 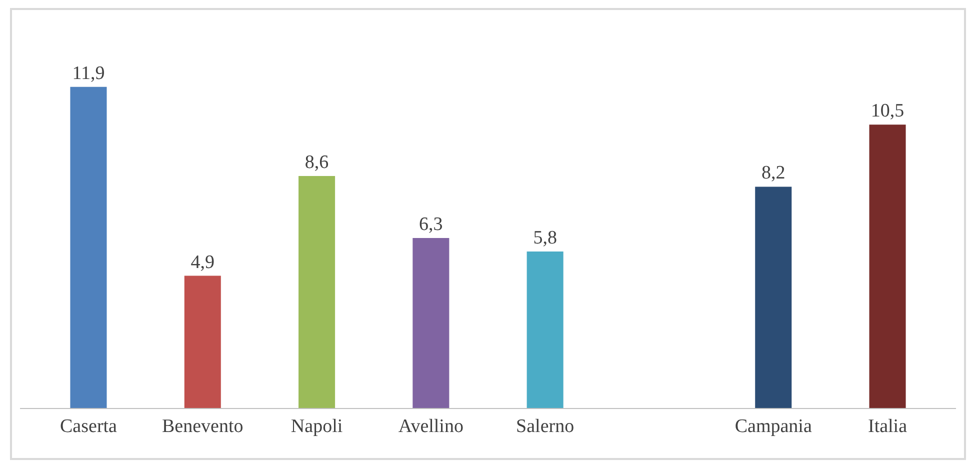 I want to click on x-tick-label: Salerno, so click(x=545, y=426).